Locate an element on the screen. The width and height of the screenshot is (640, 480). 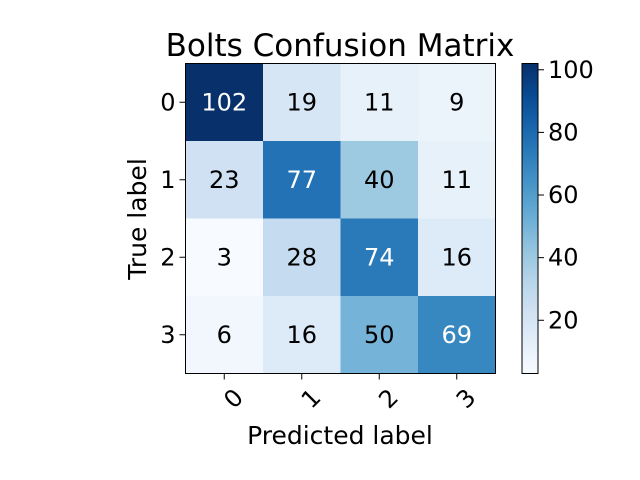
cell-value-label: 69 is located at coordinates (456, 335).